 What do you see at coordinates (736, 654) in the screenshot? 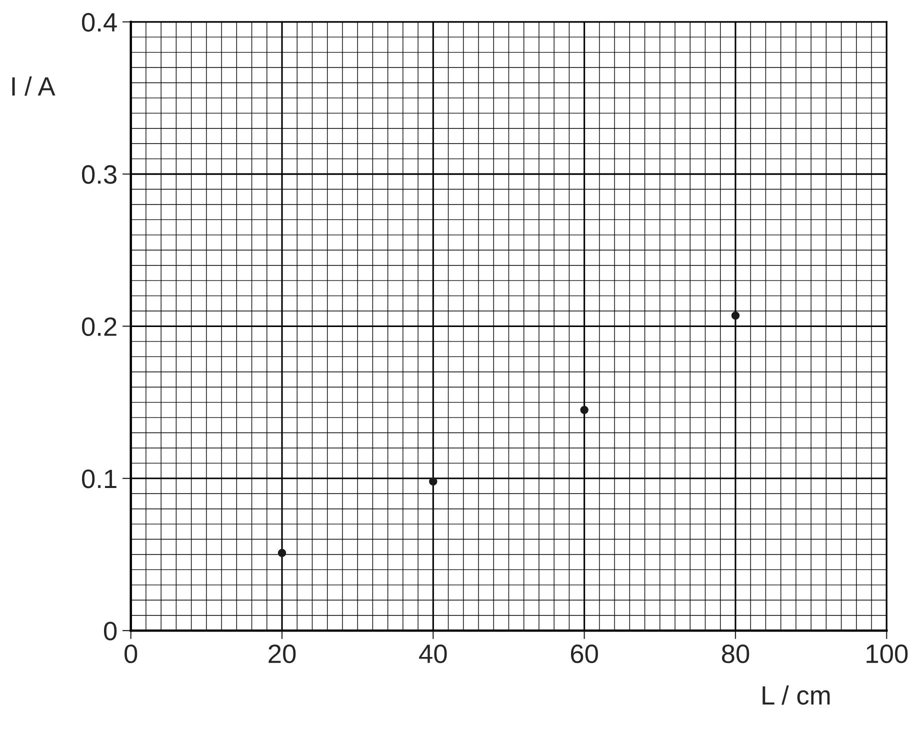
I see `x-tick-label: 80` at bounding box center [736, 654].